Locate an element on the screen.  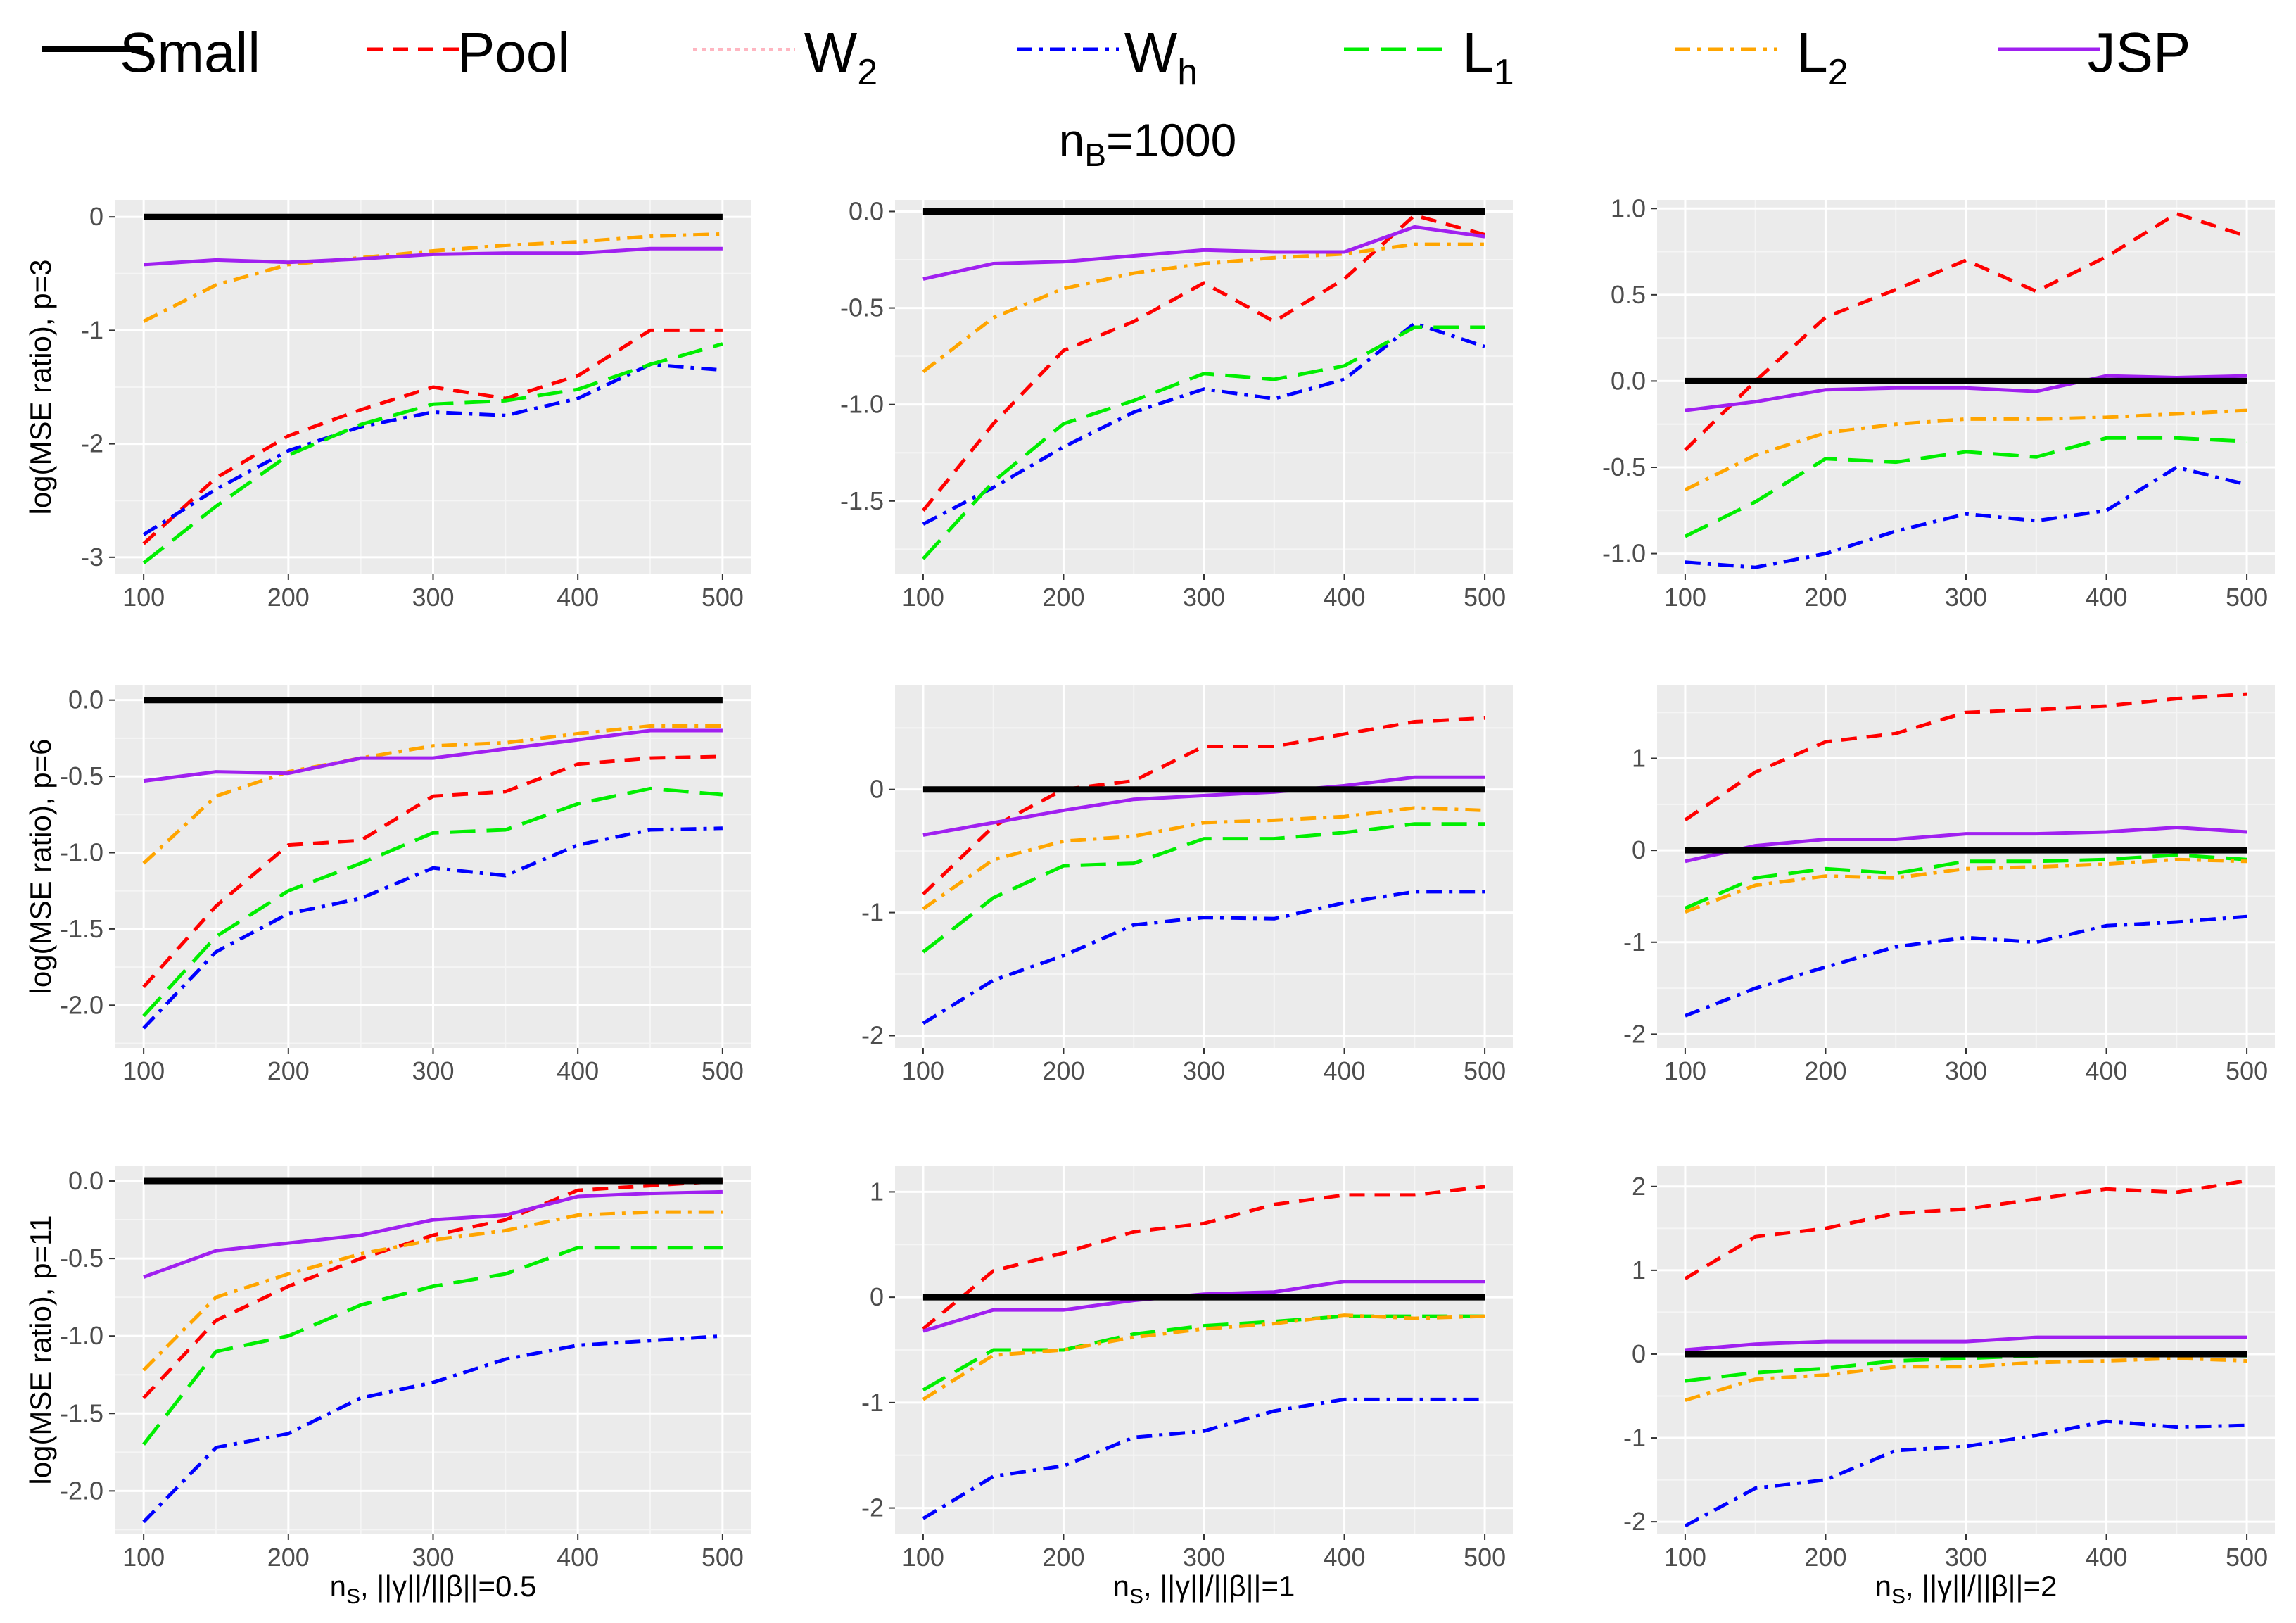
figure-title-rest: =1000 is located at coordinates (1171, 140).